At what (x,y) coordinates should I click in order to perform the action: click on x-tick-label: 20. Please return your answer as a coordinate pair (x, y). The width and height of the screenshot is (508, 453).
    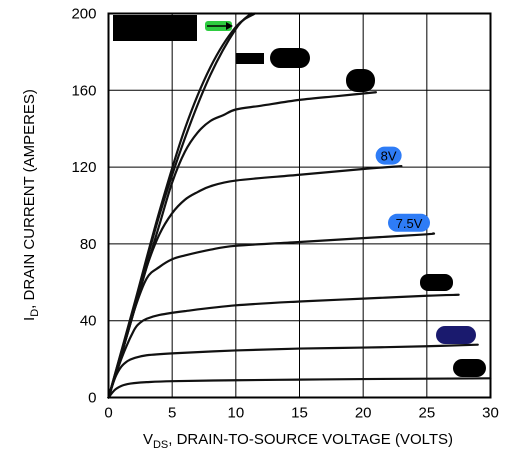
    Looking at the image, I should click on (363, 413).